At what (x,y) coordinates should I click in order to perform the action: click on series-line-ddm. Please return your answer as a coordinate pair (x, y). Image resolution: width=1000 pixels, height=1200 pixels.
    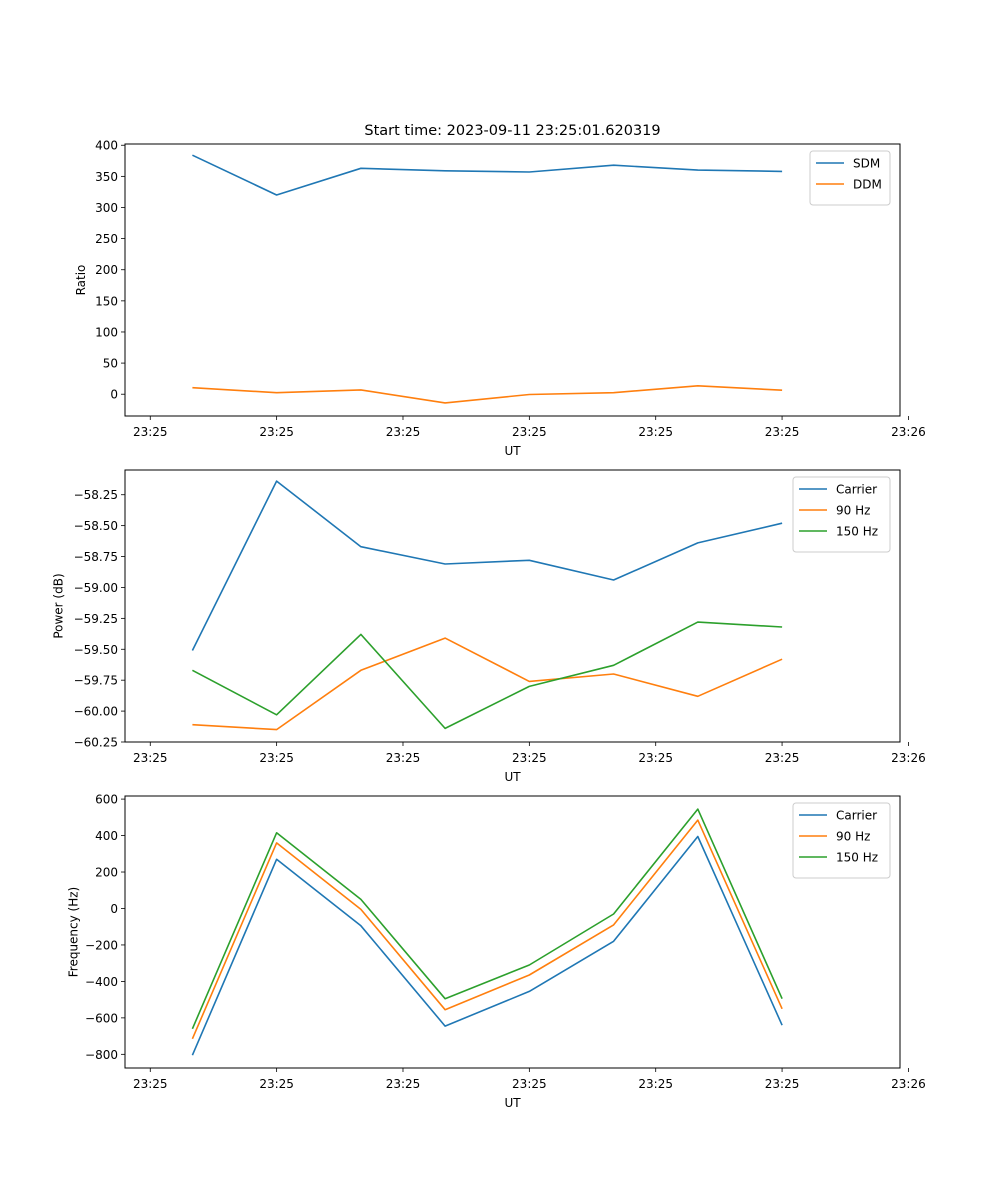
    Looking at the image, I should click on (487, 394).